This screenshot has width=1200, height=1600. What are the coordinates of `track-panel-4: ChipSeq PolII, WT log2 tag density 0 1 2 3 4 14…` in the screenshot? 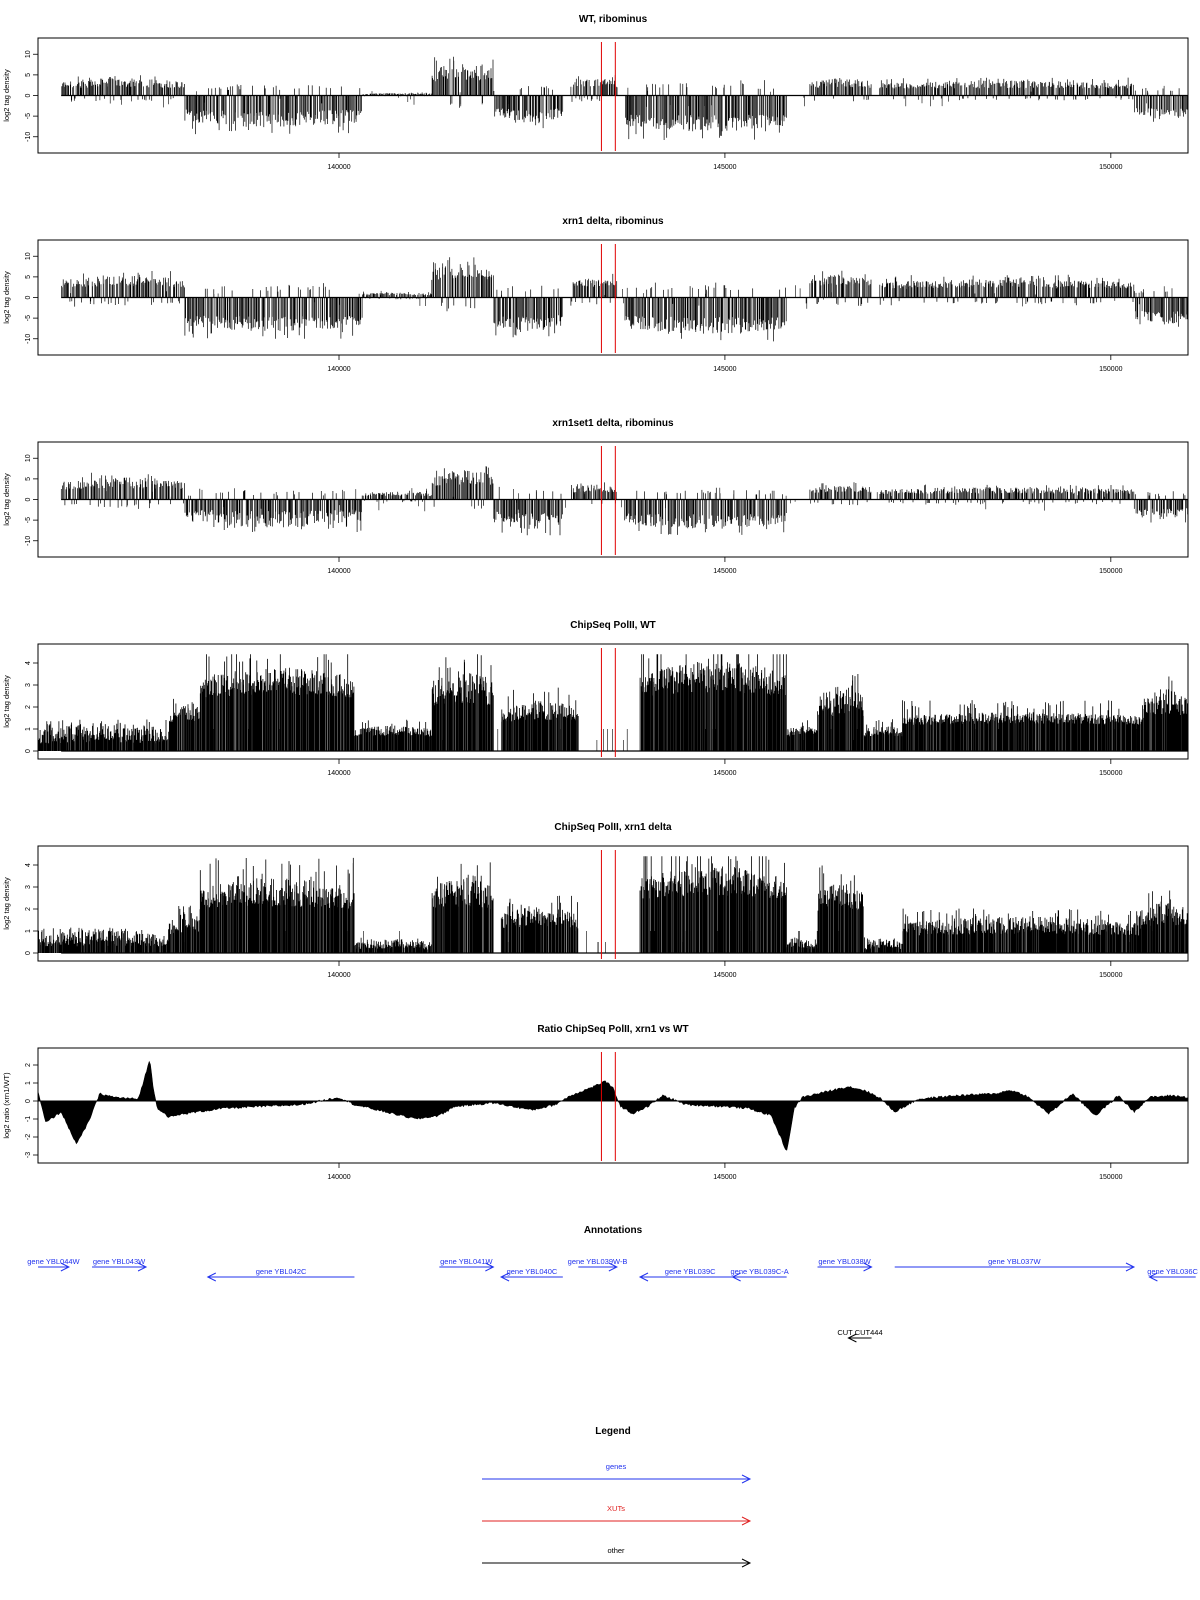 It's located at (595, 698).